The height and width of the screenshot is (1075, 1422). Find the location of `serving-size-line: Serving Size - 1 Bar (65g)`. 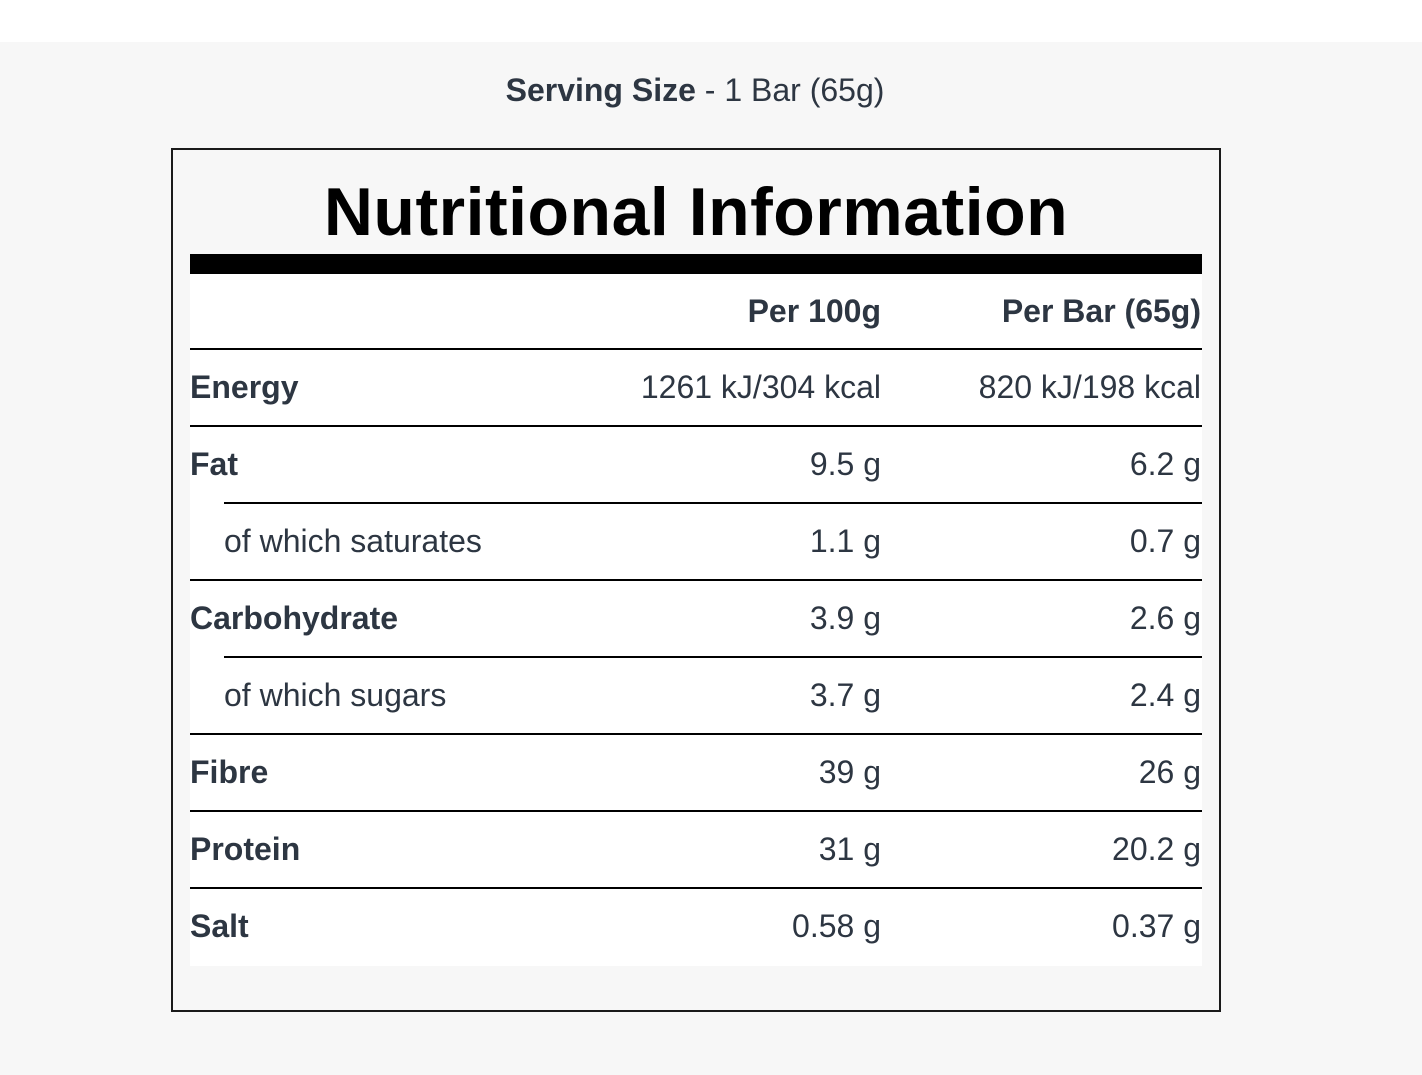

serving-size-line: Serving Size - 1 Bar (65g) is located at coordinates (695, 90).